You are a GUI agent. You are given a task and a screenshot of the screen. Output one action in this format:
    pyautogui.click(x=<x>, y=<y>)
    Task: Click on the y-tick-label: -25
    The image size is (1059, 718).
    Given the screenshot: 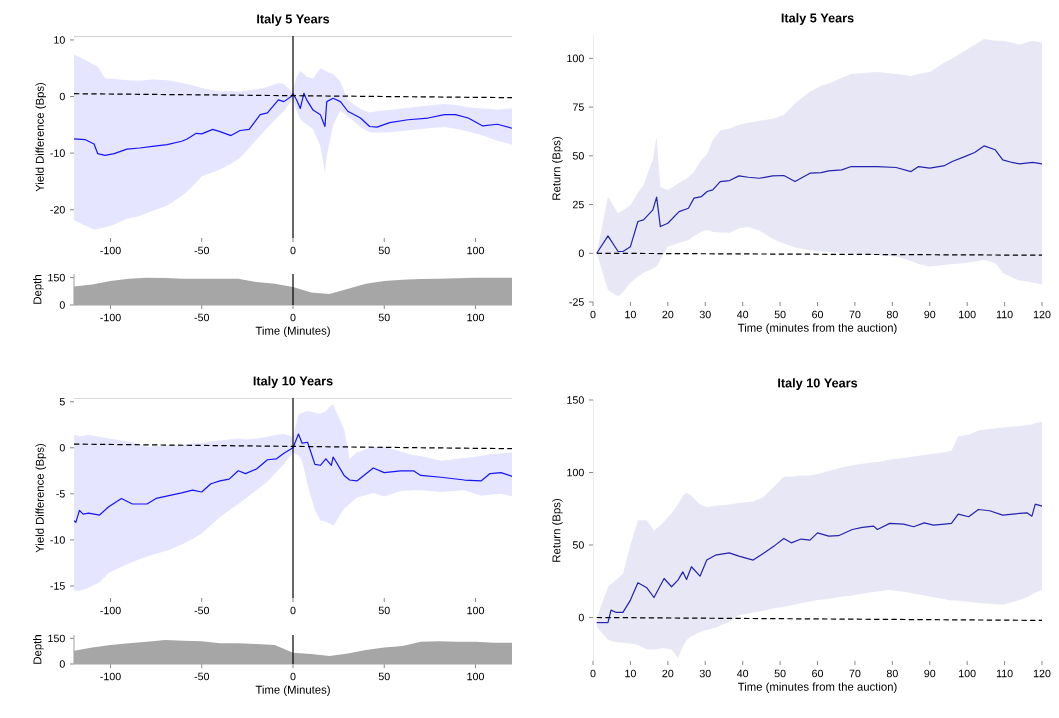 What is the action you would take?
    pyautogui.click(x=576, y=302)
    